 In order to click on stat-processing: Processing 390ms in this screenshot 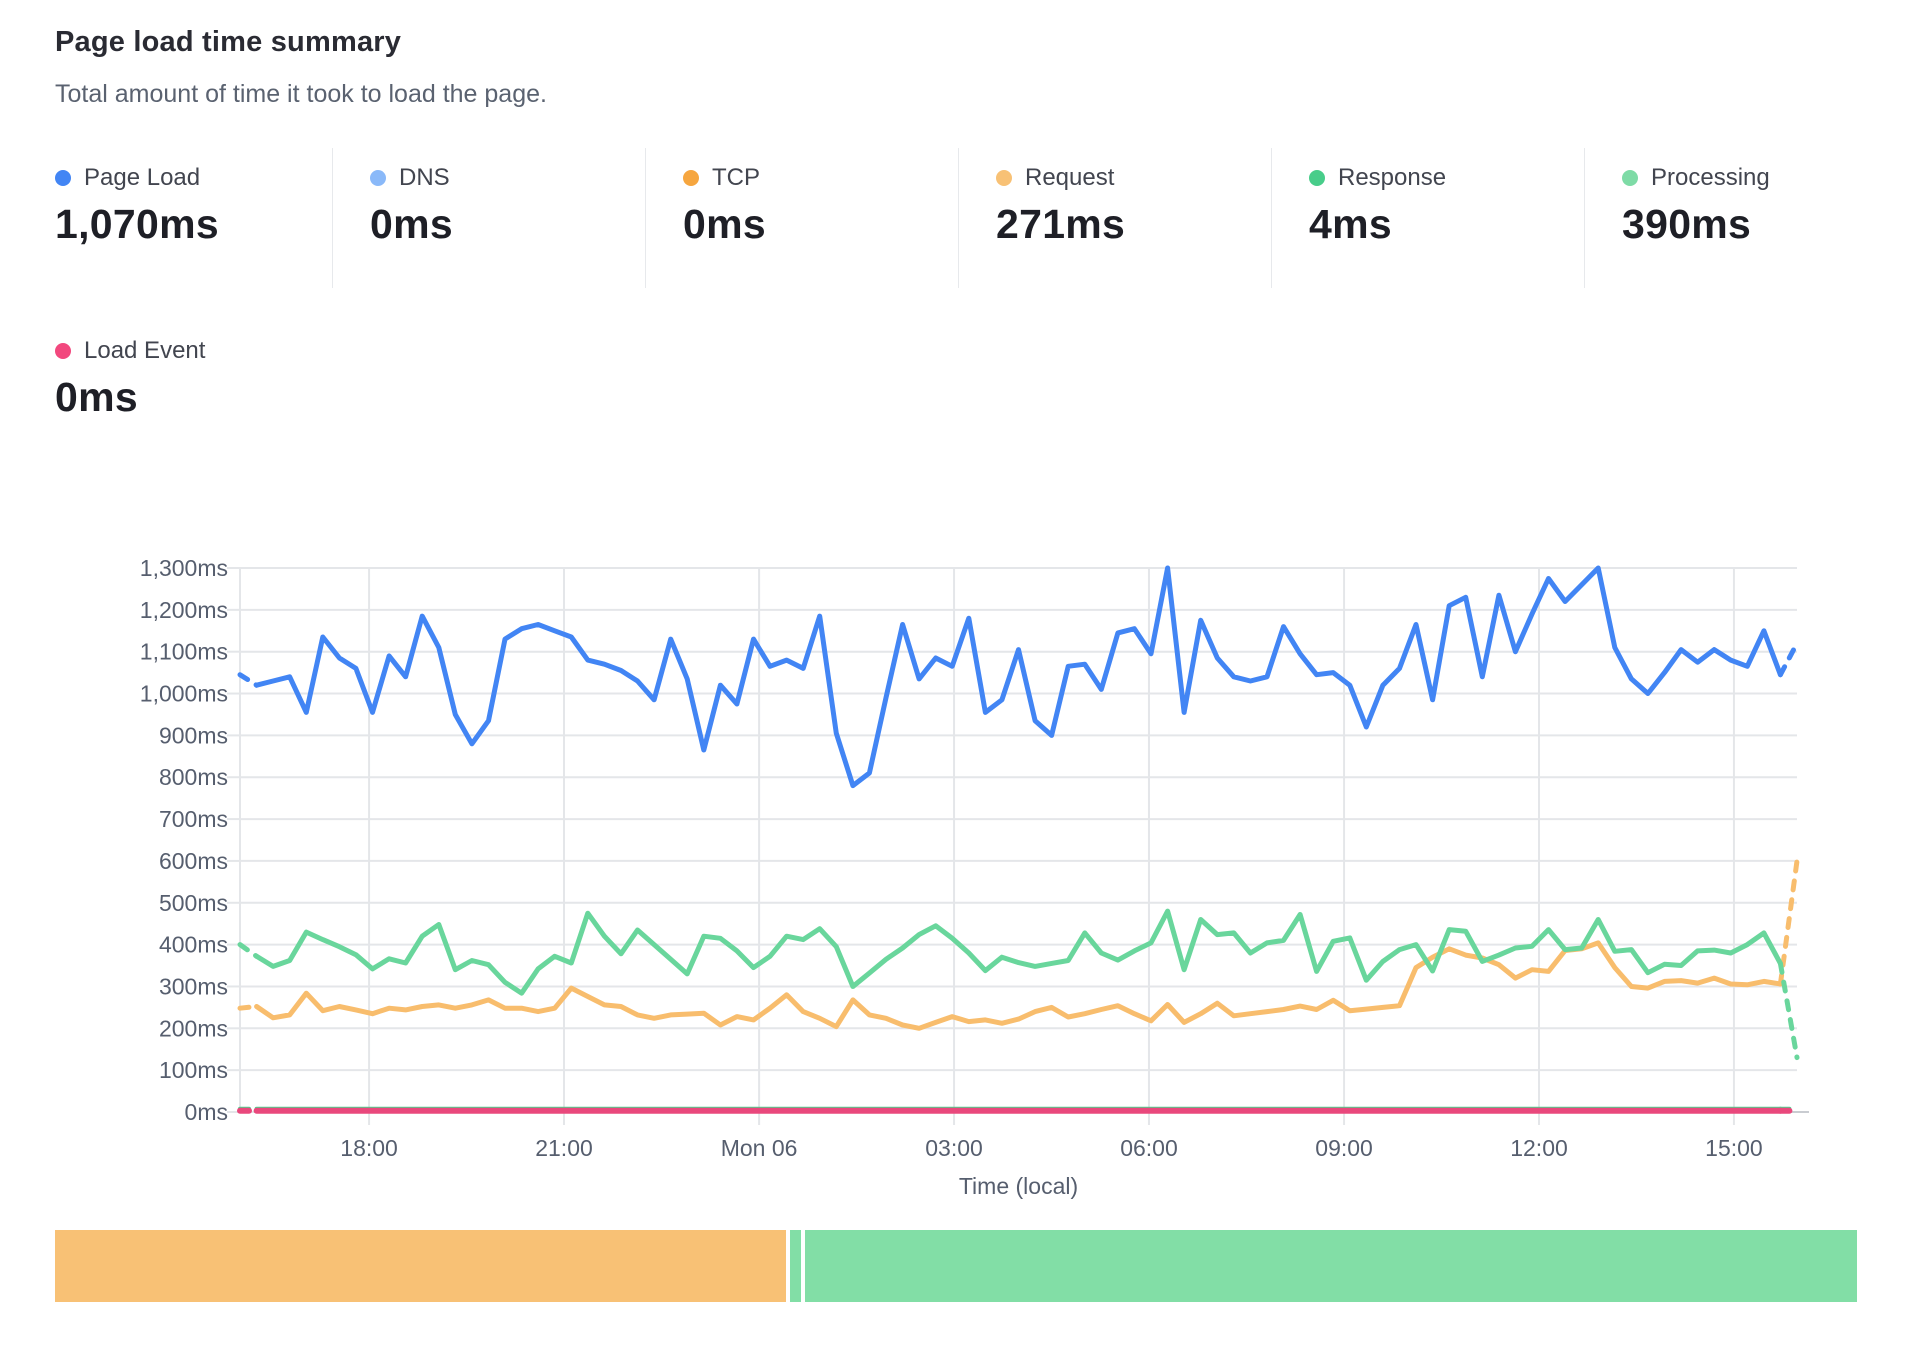, I will do `click(1740, 218)`.